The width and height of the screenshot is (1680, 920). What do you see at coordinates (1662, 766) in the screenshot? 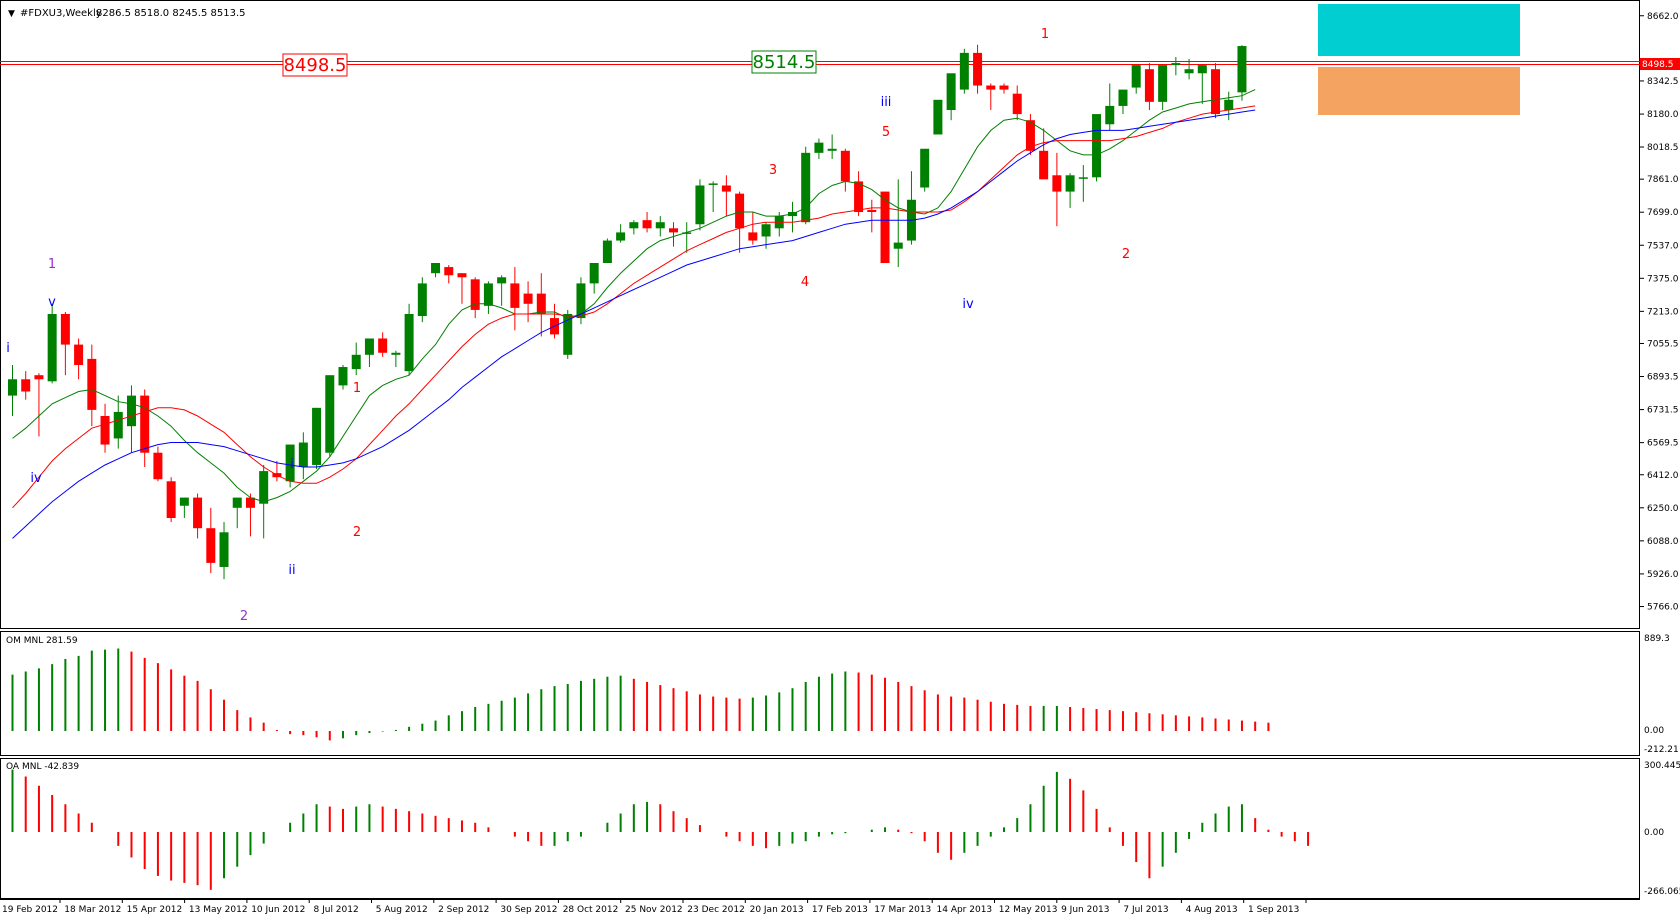
I see `oa-axis-label-top: 300.445` at bounding box center [1662, 766].